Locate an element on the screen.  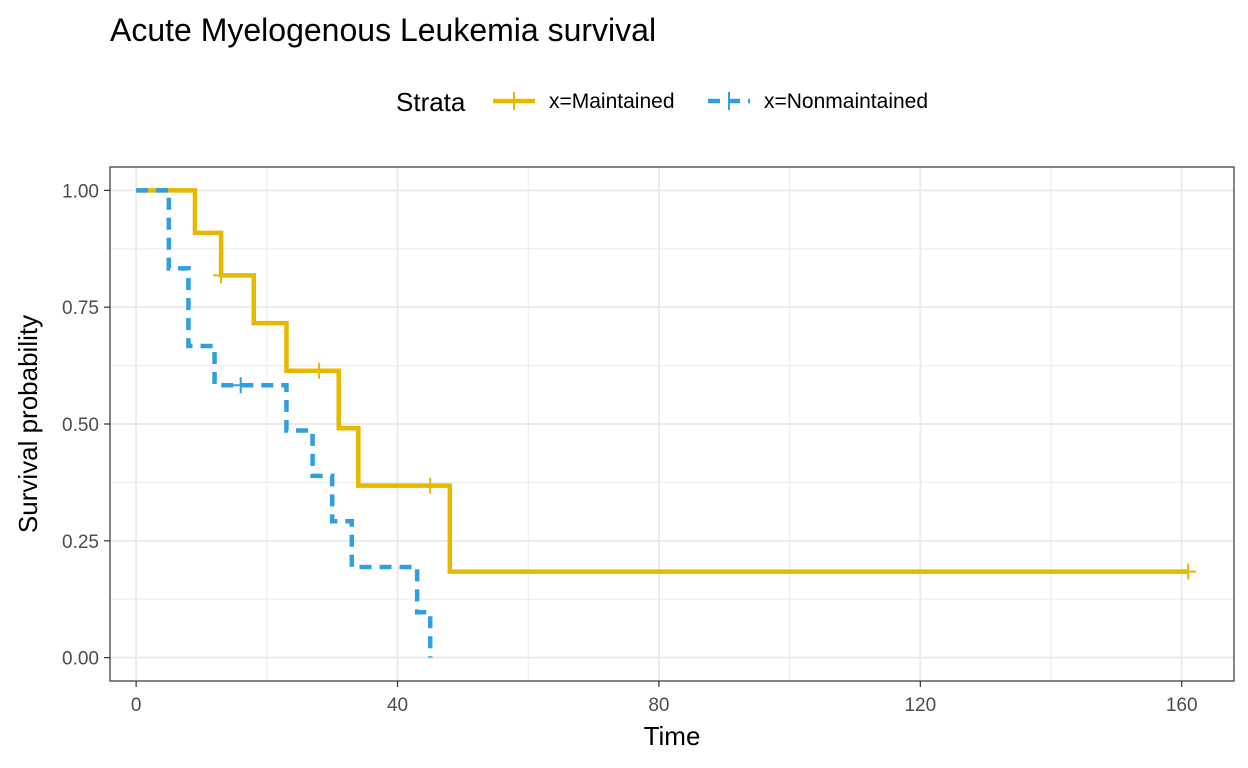
y-tick-label: 0.50 is located at coordinates (80, 425).